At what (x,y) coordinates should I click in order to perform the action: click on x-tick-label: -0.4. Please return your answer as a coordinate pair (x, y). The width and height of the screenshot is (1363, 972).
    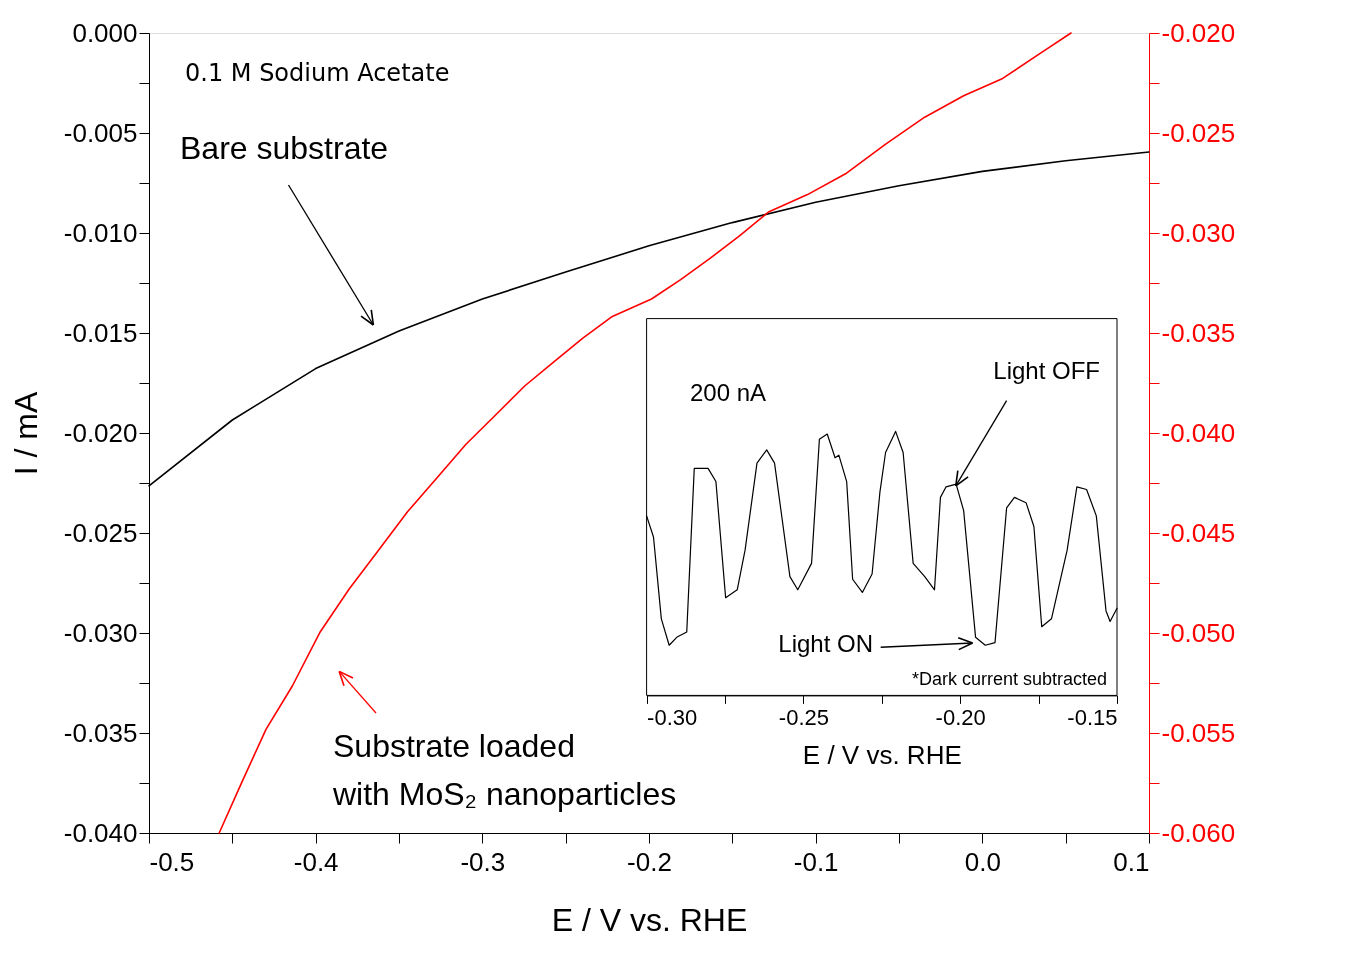
    Looking at the image, I should click on (316, 861).